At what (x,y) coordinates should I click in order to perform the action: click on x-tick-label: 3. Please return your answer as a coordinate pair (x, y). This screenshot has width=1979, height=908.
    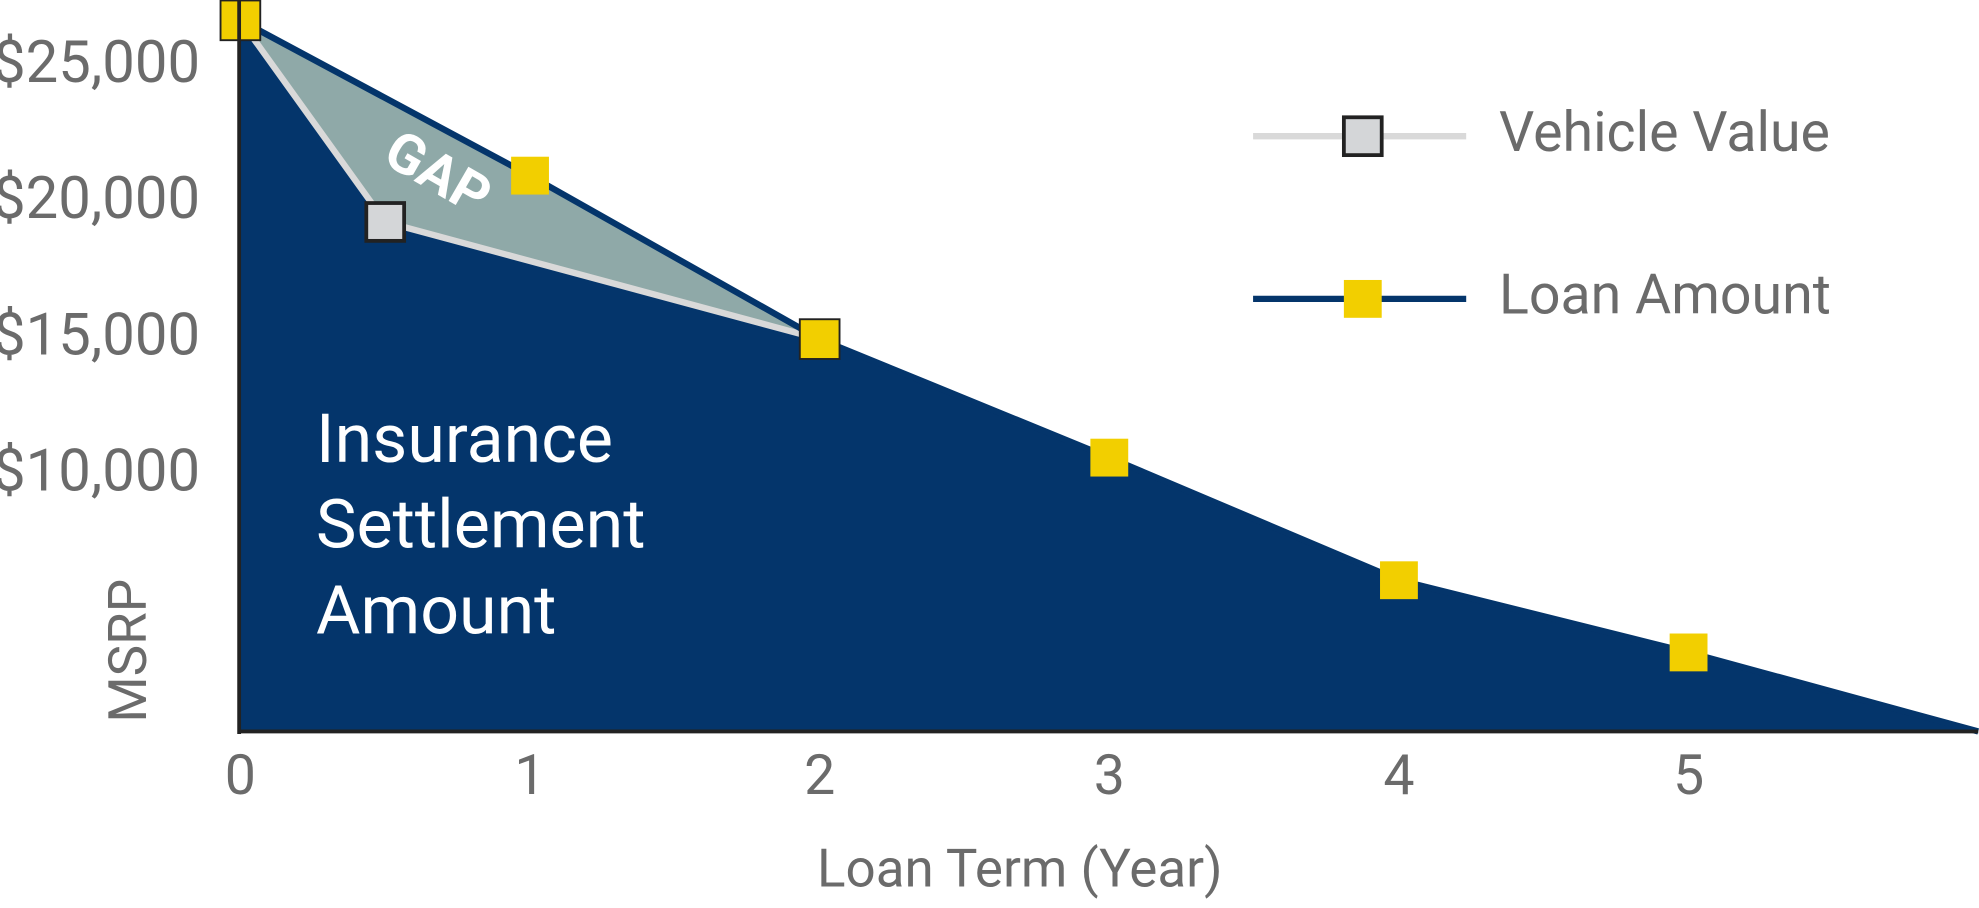
    Looking at the image, I should click on (1109, 775).